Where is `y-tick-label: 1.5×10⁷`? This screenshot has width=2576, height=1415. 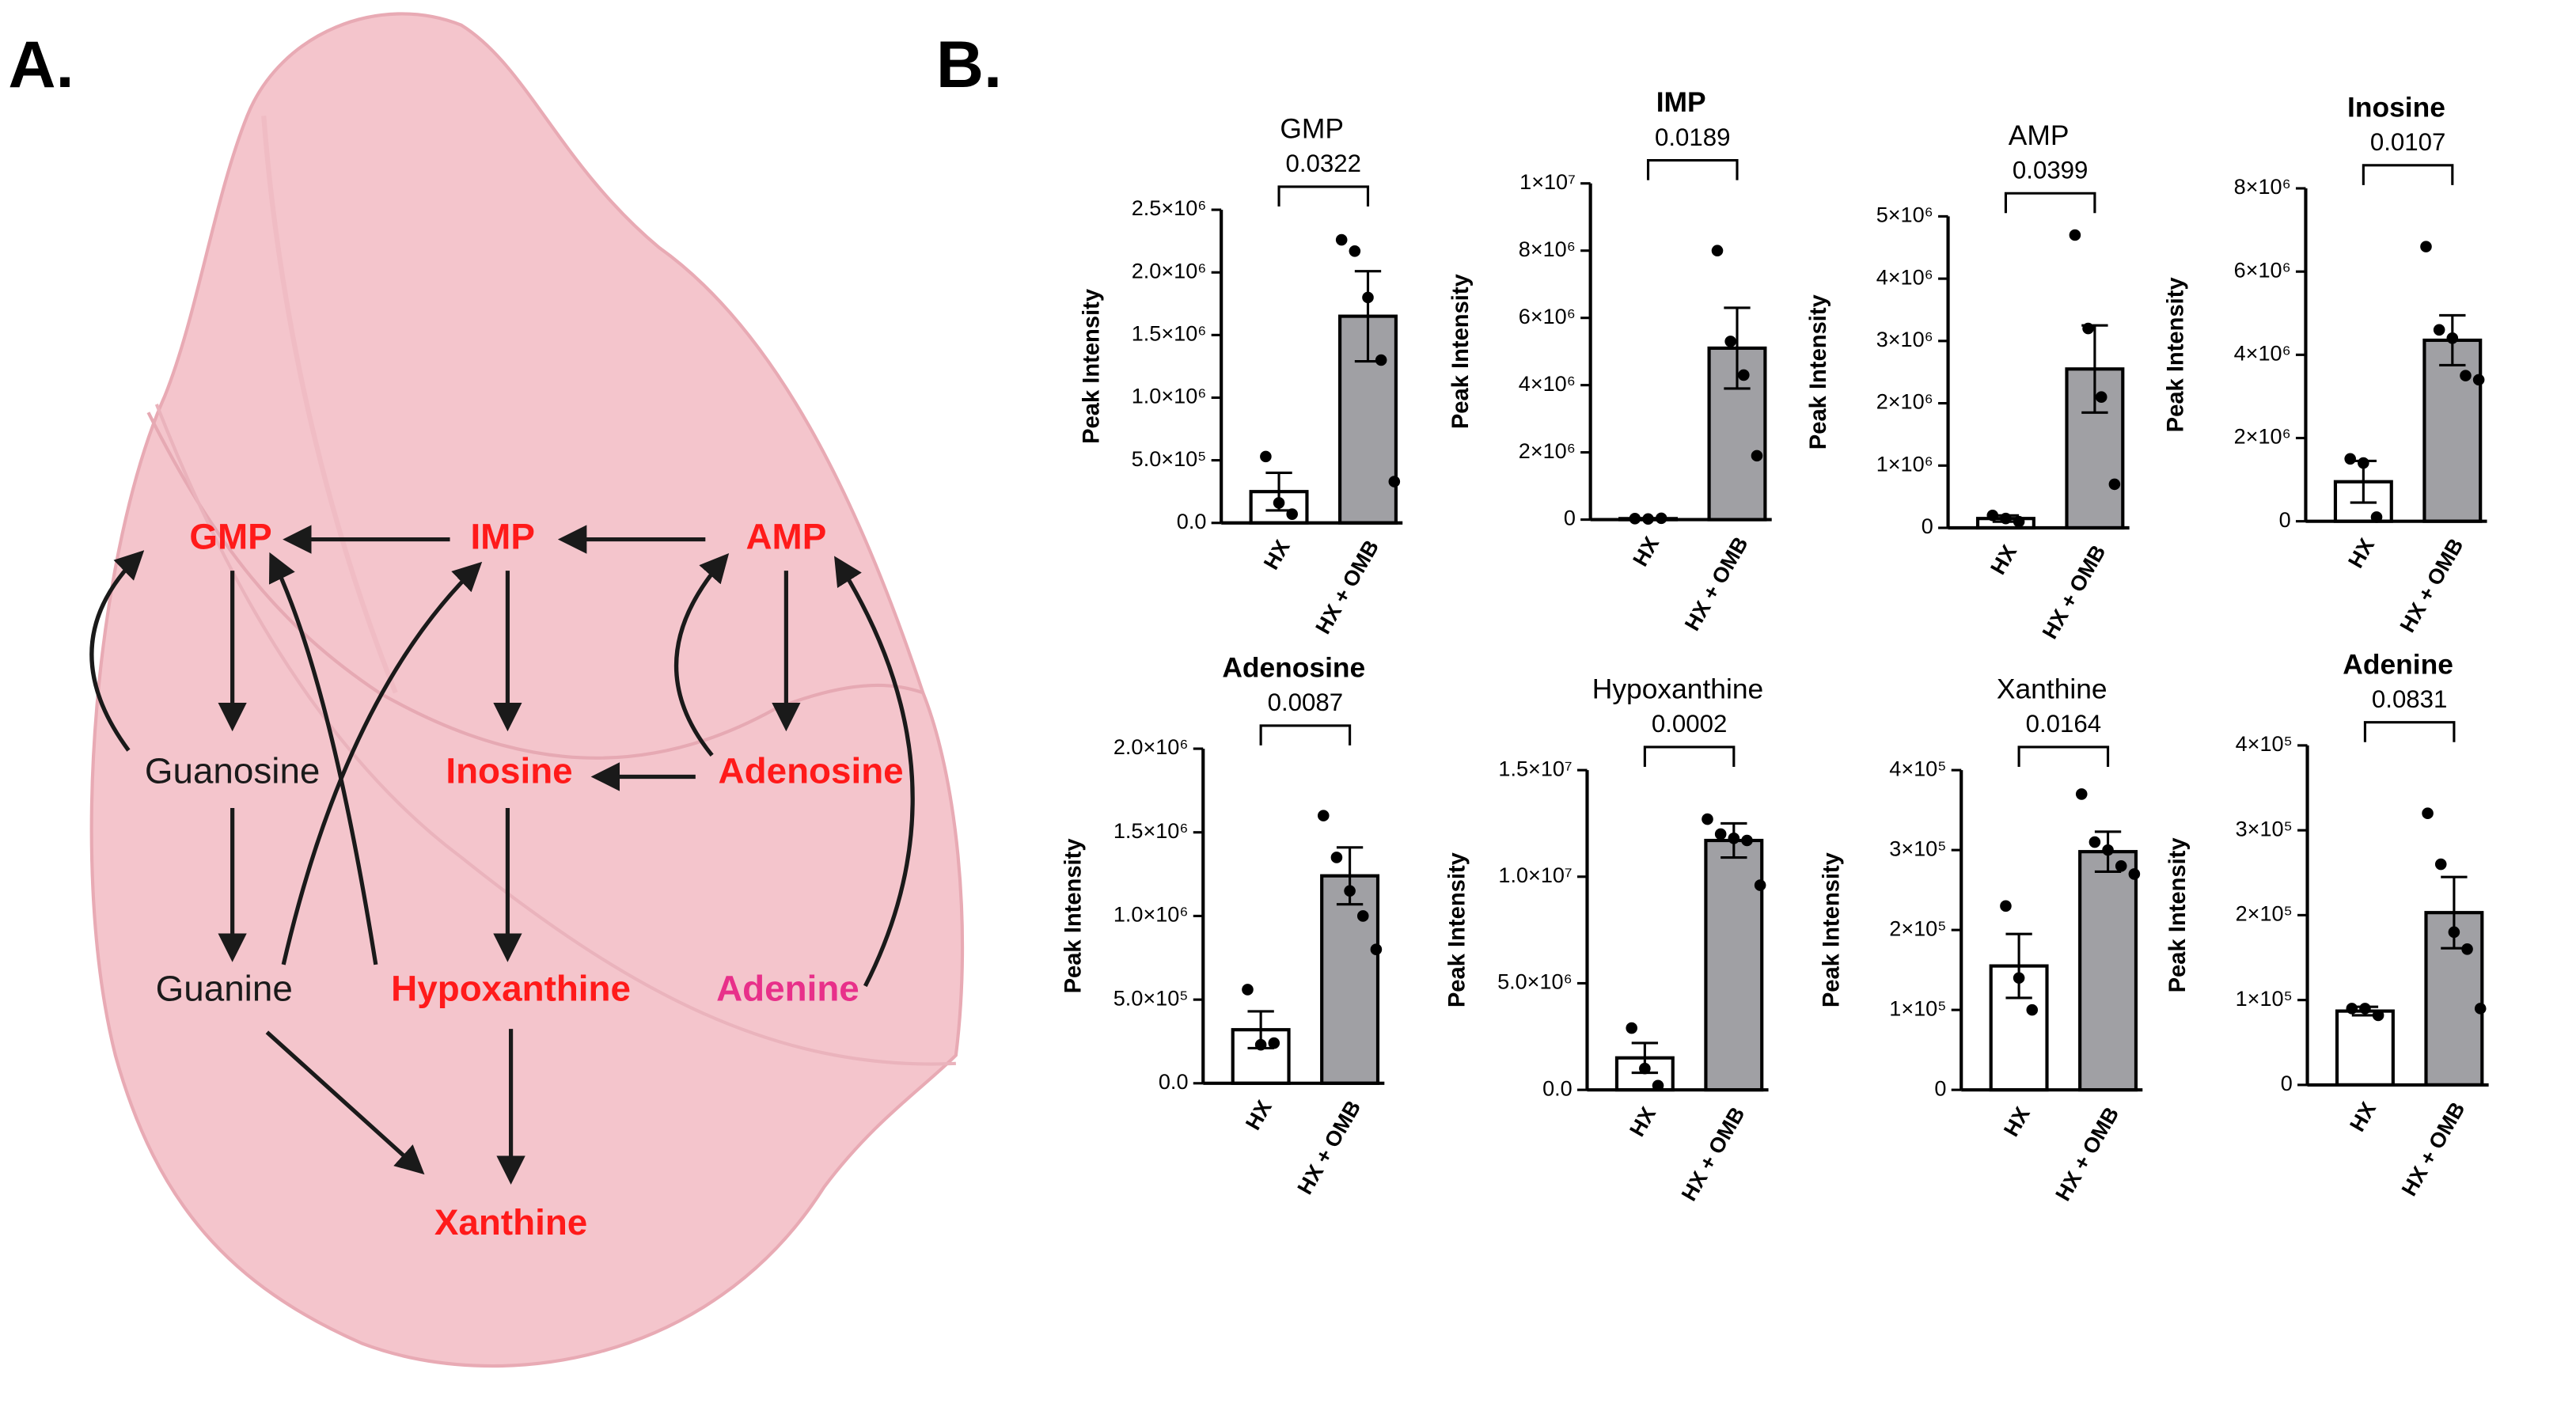
y-tick-label: 1.5×10⁷ is located at coordinates (1535, 768).